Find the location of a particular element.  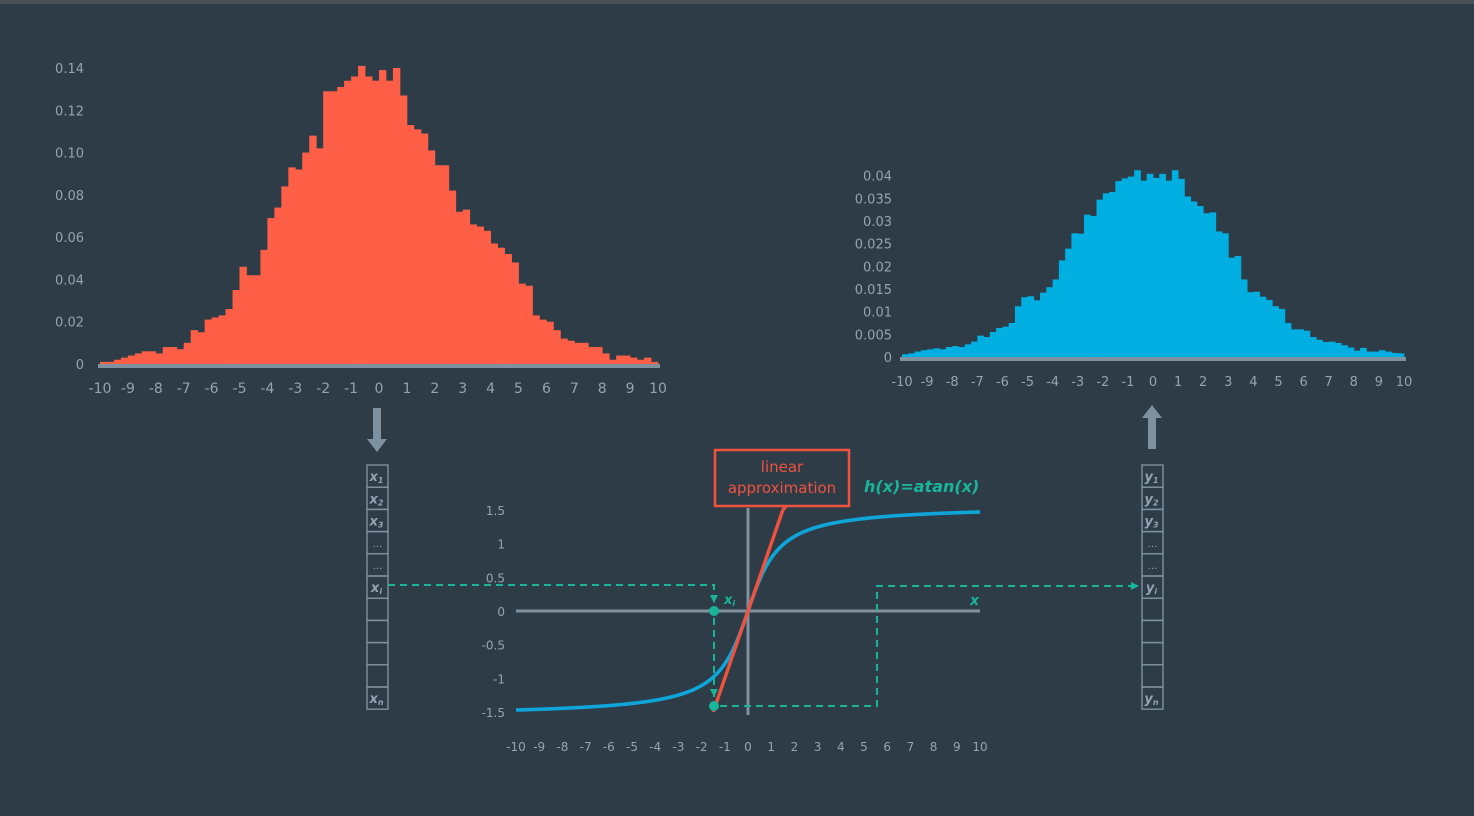

output-x-tick-label: 8 is located at coordinates (1354, 382).